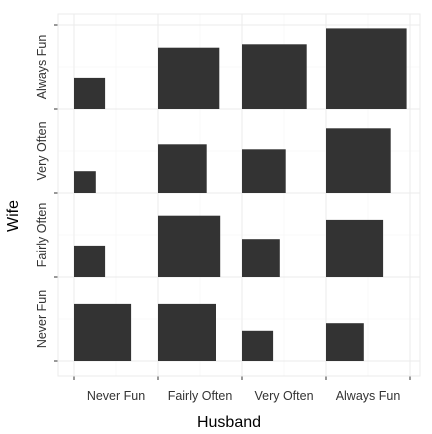 This screenshot has width=432, height=434. Describe the element at coordinates (283, 396) in the screenshot. I see `x-tick-label: Very Often` at that location.